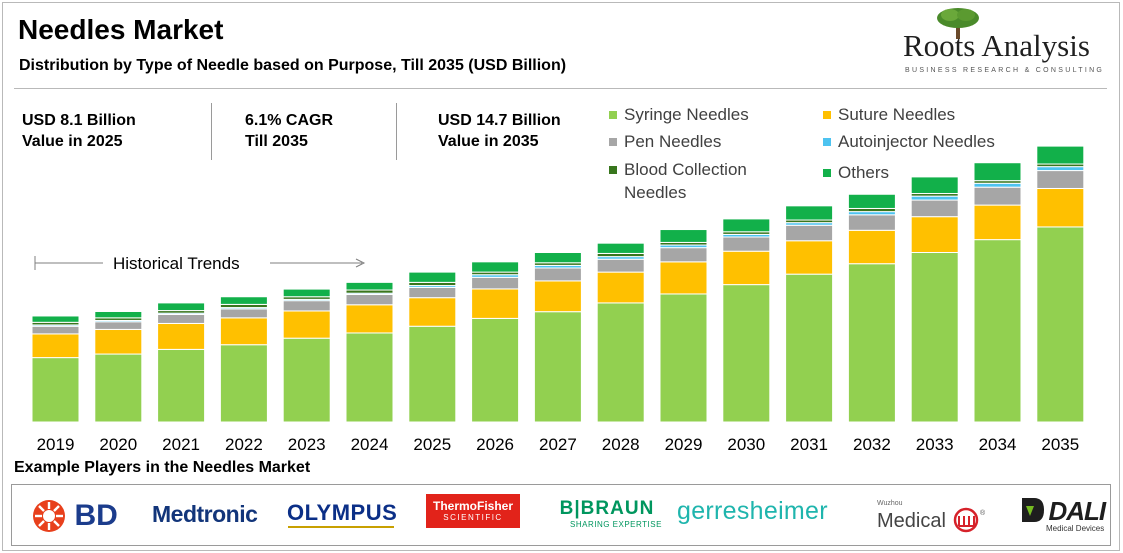 This screenshot has width=1123, height=553. I want to click on bar-suture-2019, so click(55, 346).